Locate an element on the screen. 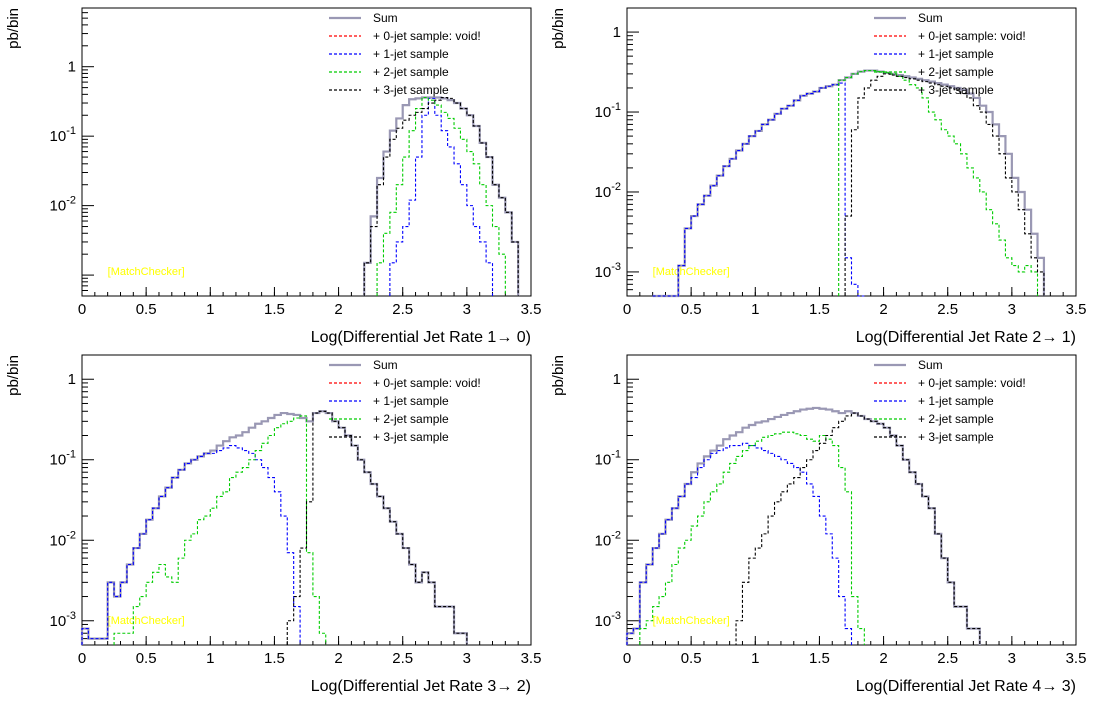  x-axis-label: Log(Differential Jet Rate 3→ 2) is located at coordinates (421, 686).